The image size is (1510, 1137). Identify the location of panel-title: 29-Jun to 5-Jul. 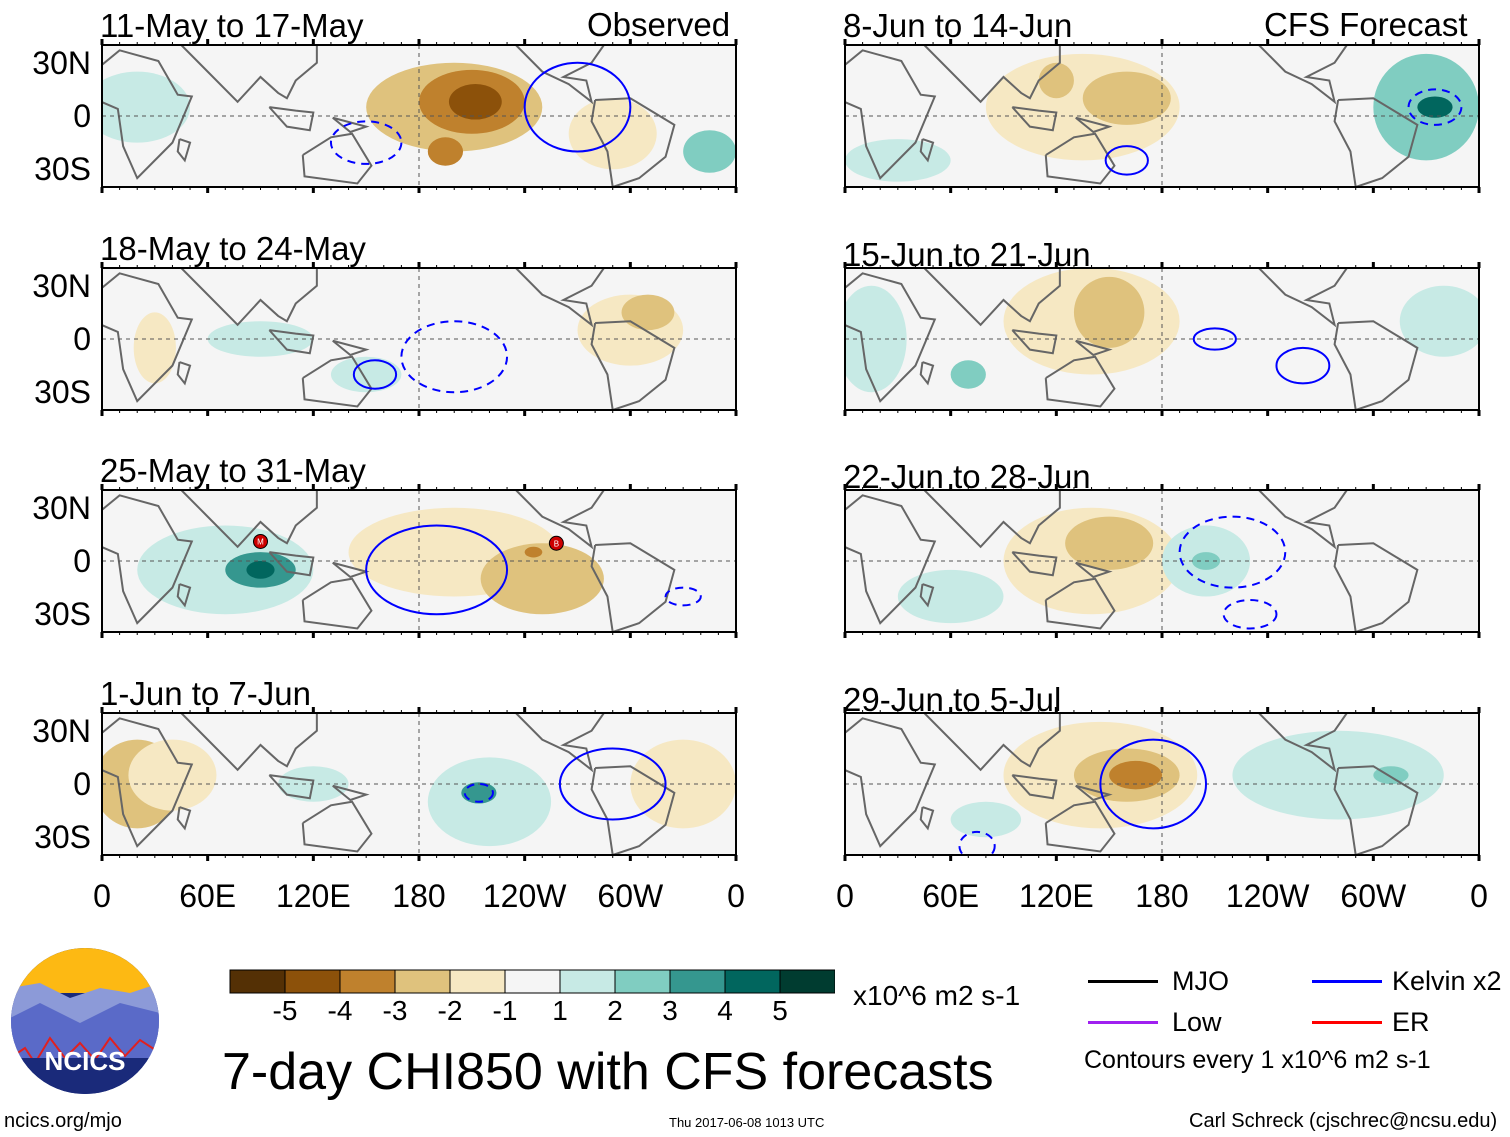
(952, 699).